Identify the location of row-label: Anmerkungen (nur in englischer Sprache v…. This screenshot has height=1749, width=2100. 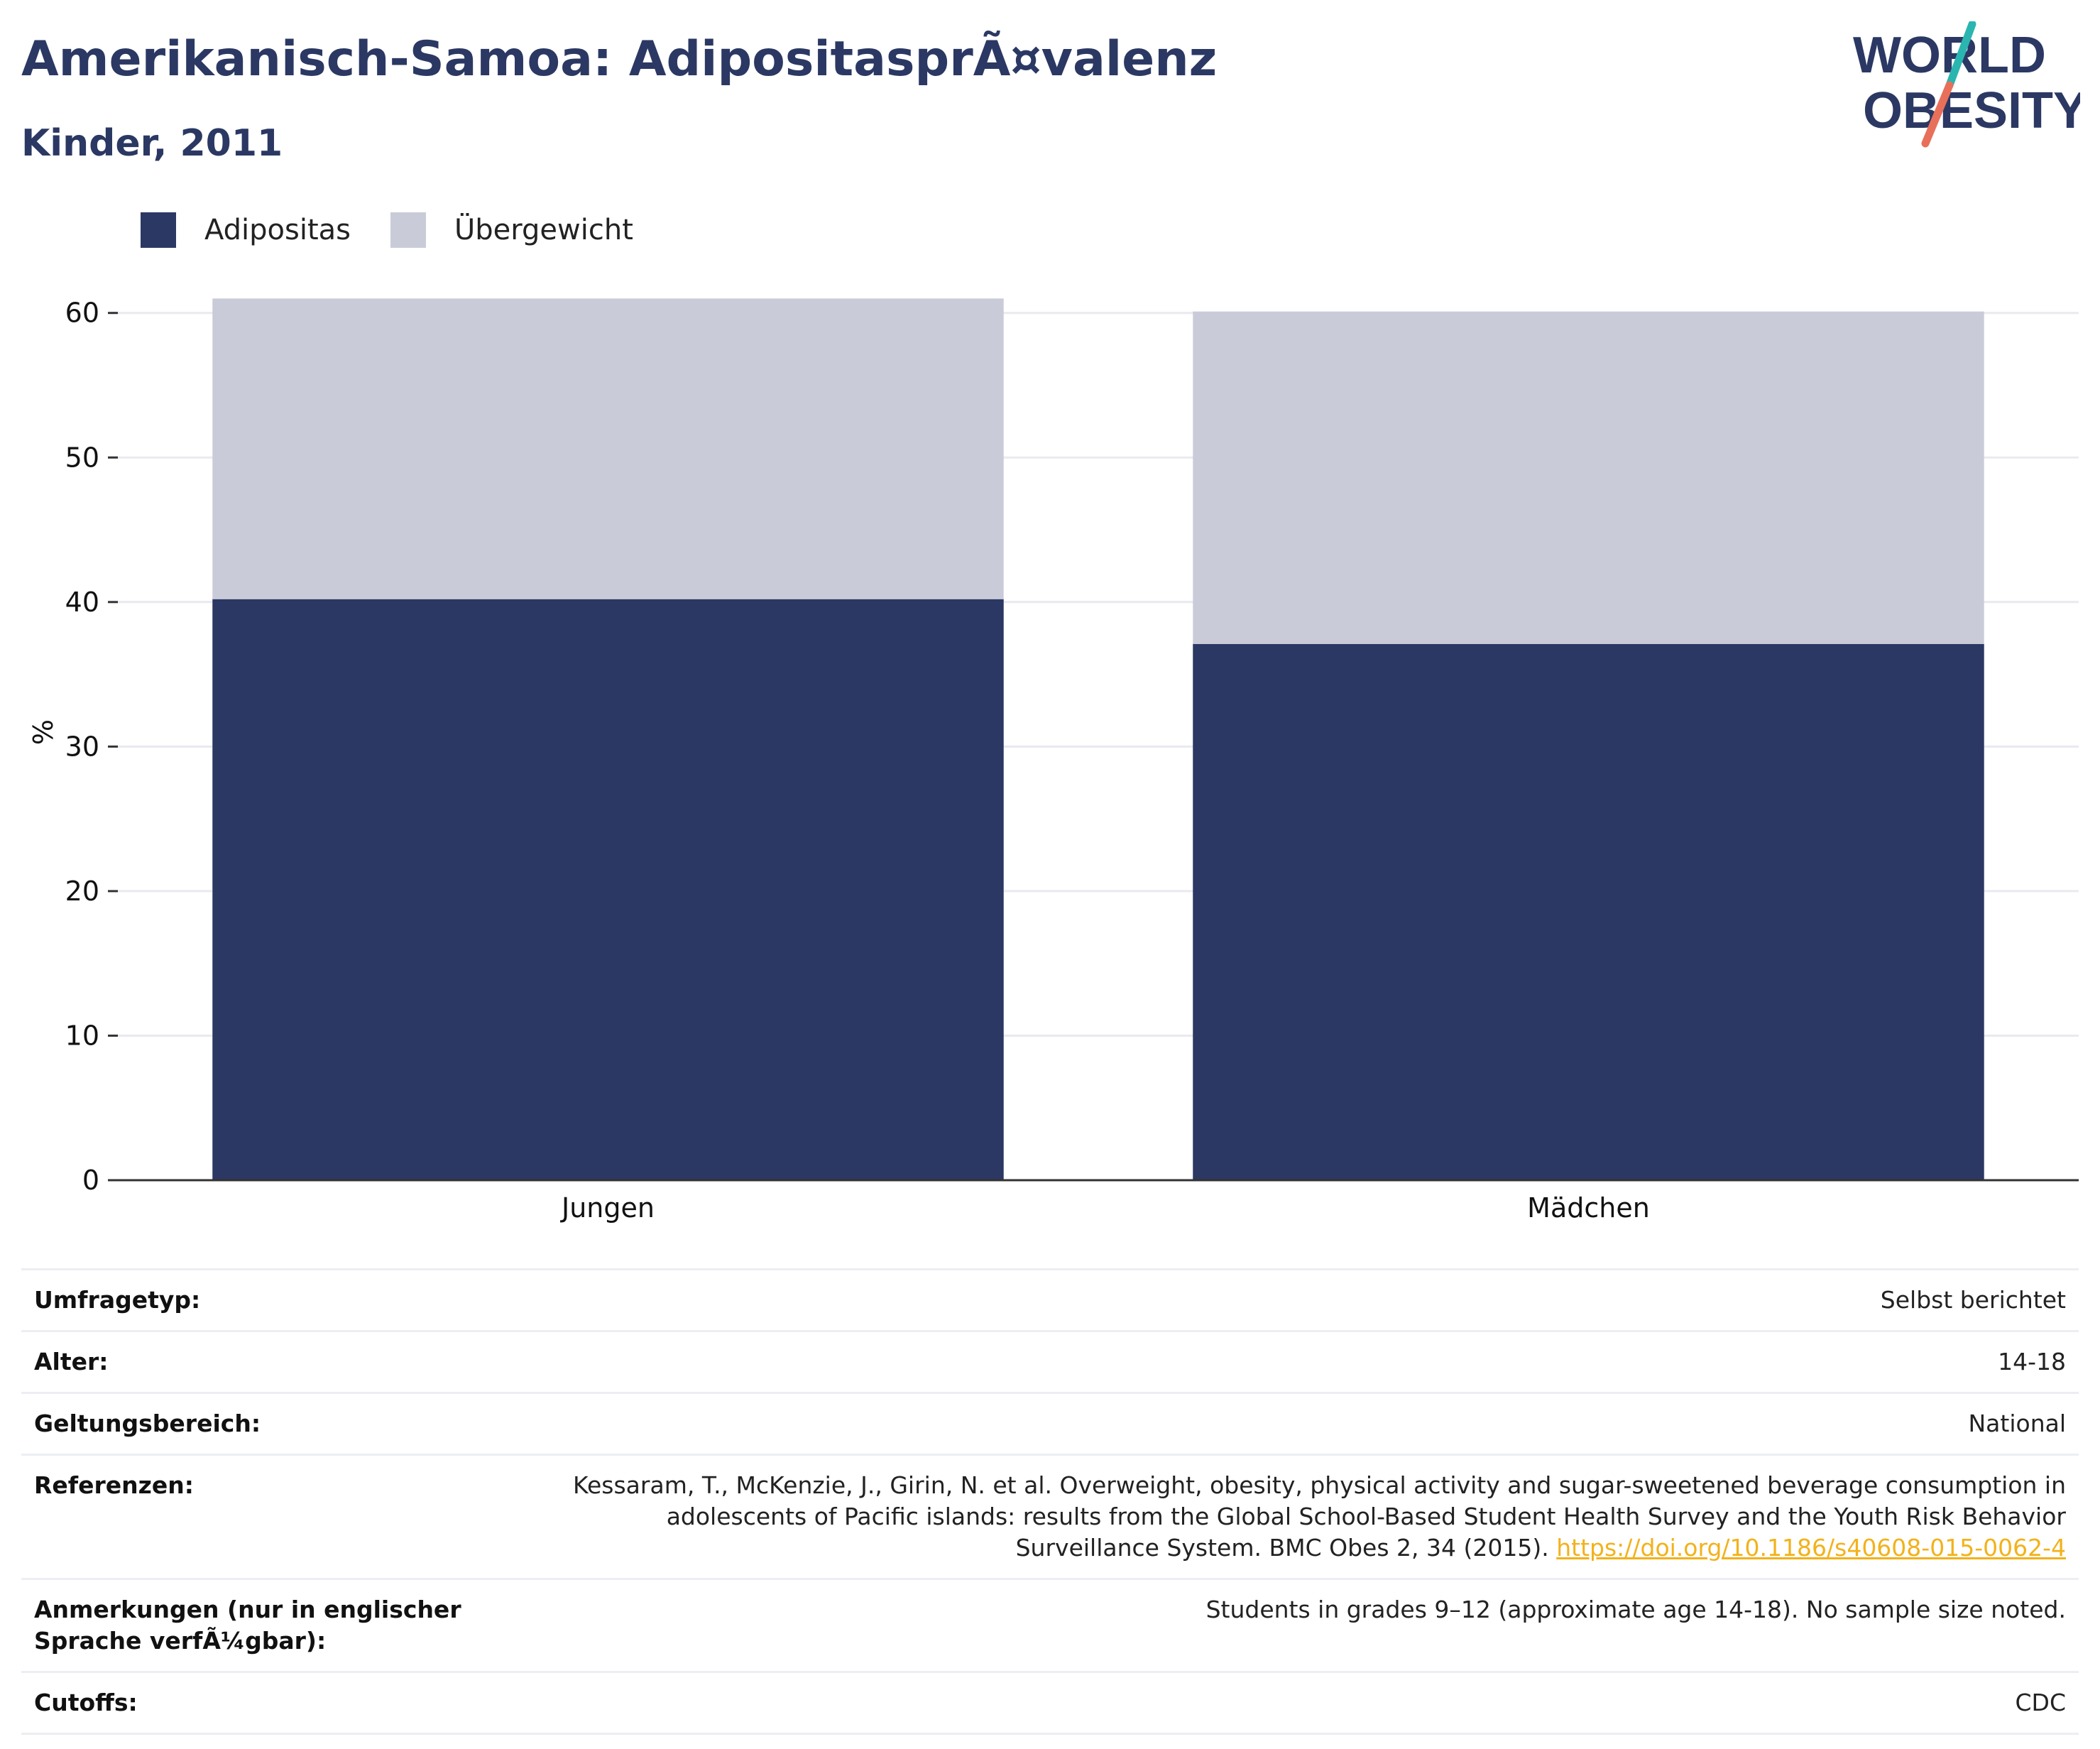
(247, 1626).